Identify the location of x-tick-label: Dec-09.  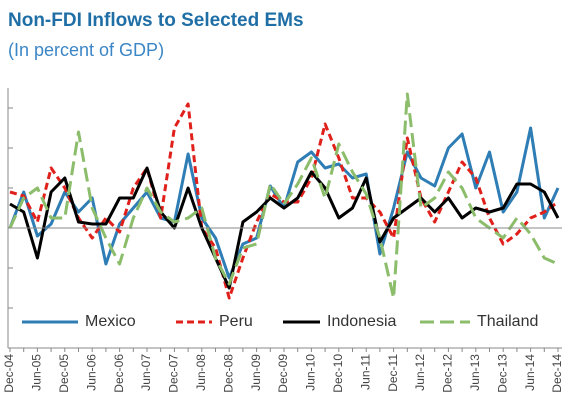
(283, 373).